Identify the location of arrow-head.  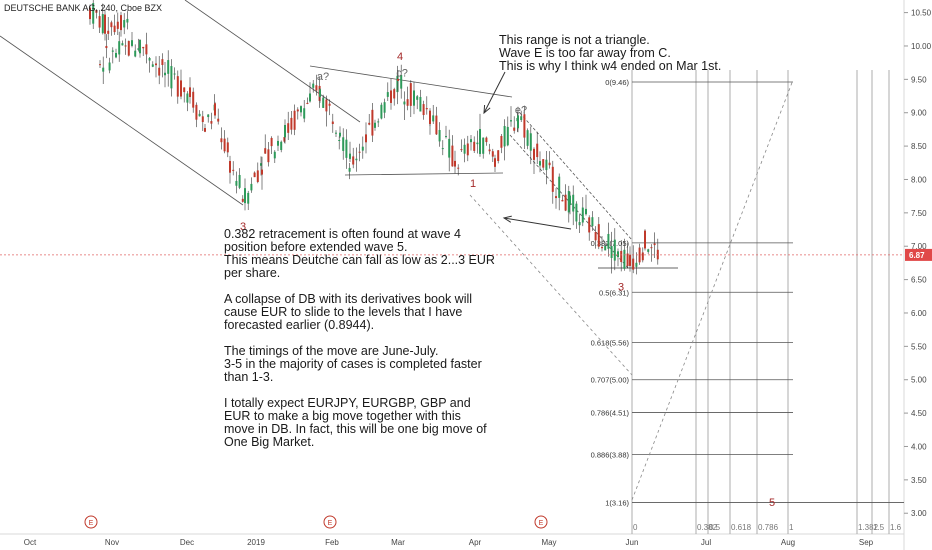
(487, 109).